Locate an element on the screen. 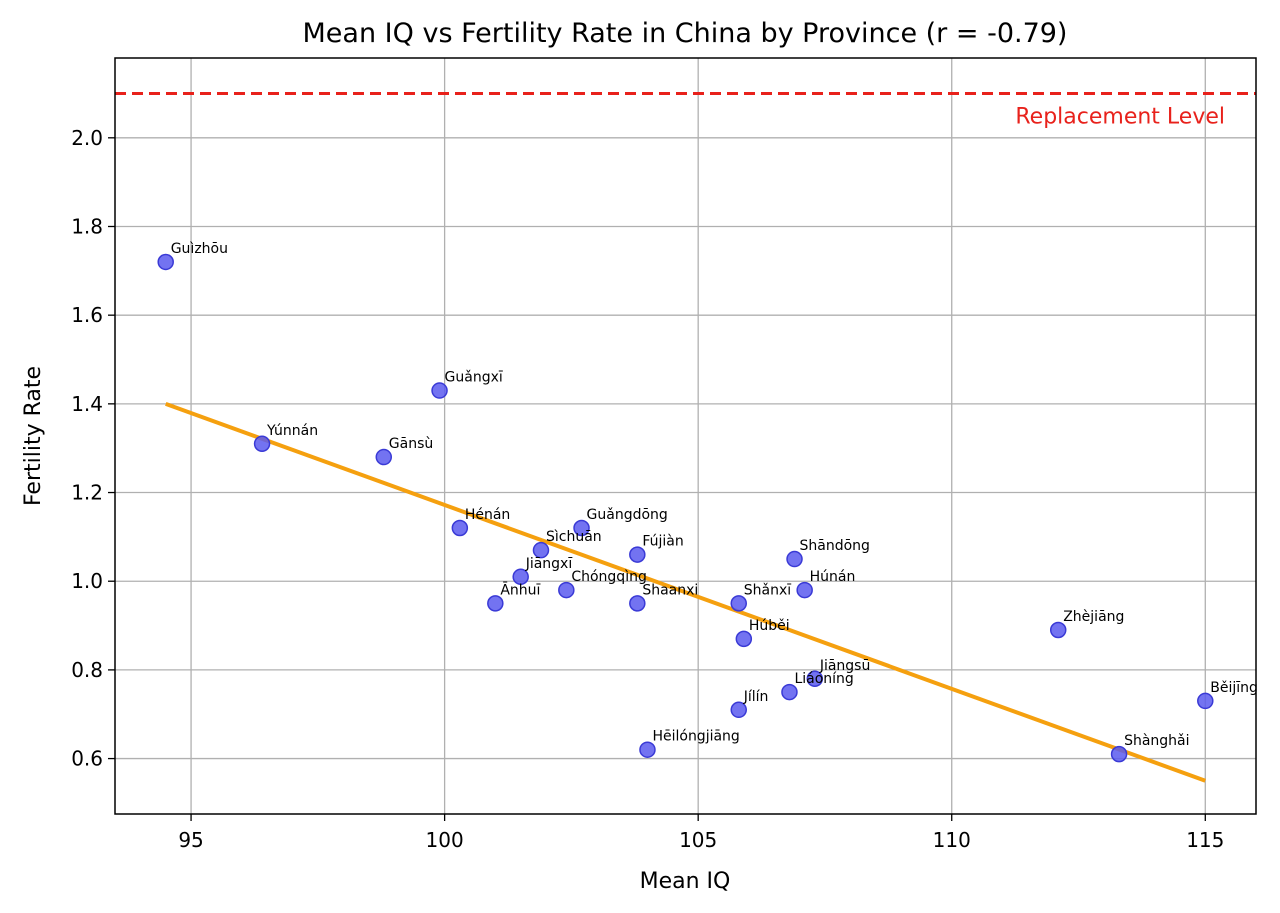 This screenshot has height=913, width=1280. y-tick-label: 0.6 is located at coordinates (87, 759).